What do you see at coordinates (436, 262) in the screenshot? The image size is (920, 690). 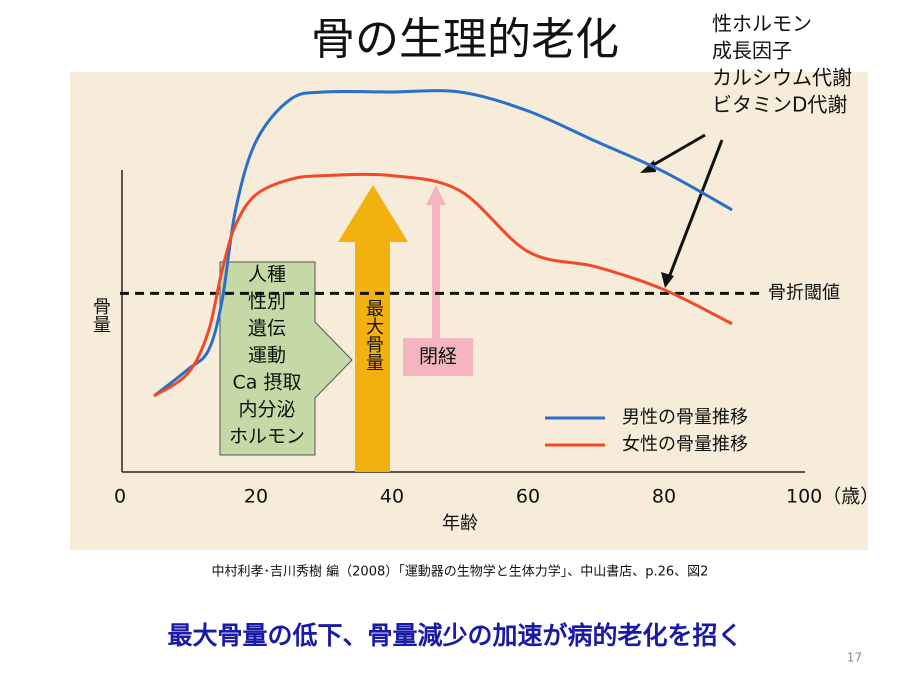 I see `menopause-arrow` at bounding box center [436, 262].